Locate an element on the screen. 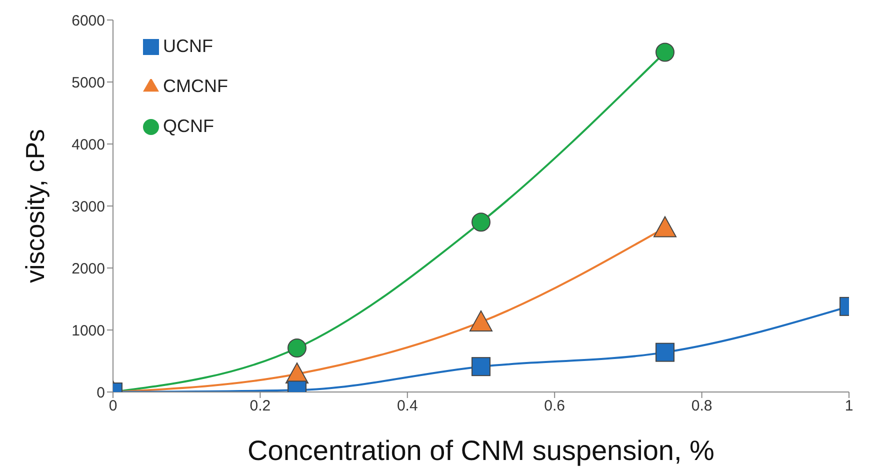  y-tick-label: 1000 is located at coordinates (88, 331).